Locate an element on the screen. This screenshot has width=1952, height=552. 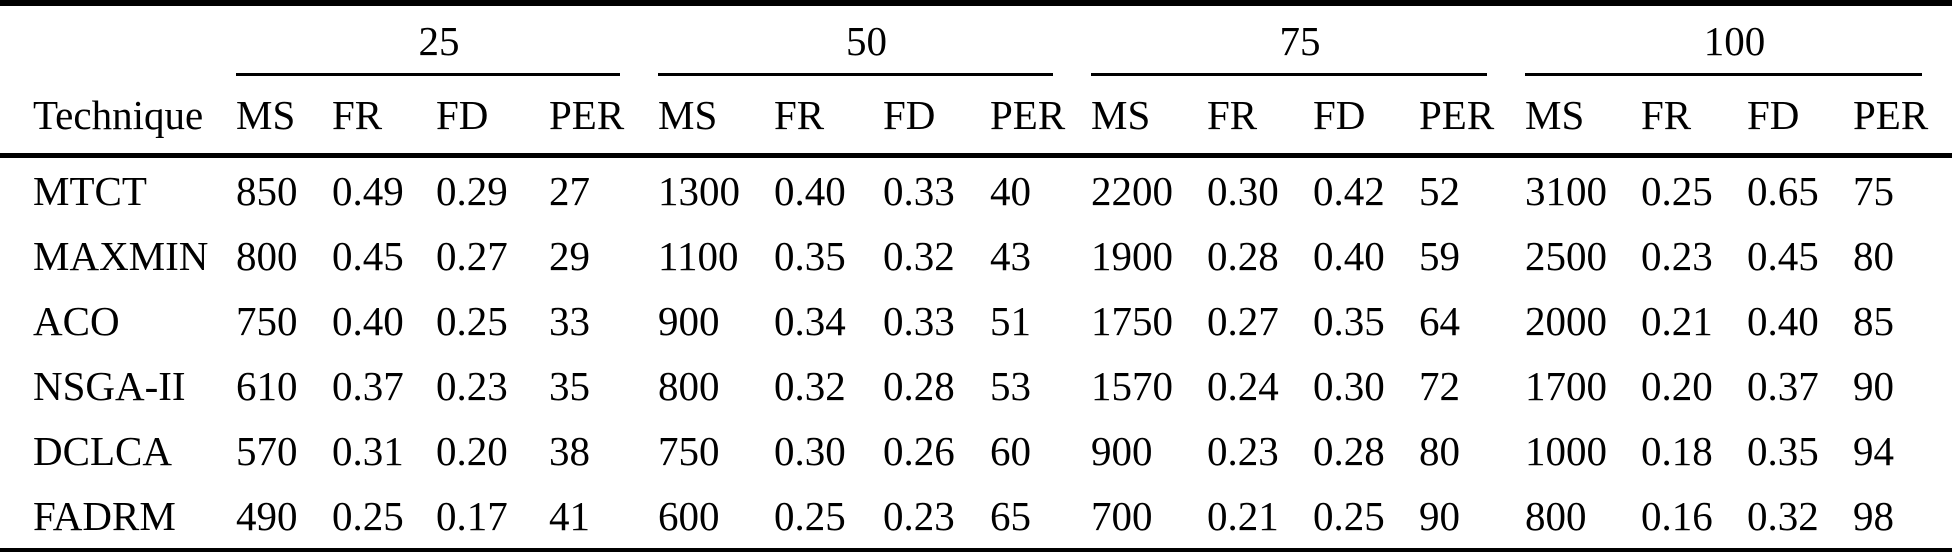
data-cell: 490 is located at coordinates (267, 515).